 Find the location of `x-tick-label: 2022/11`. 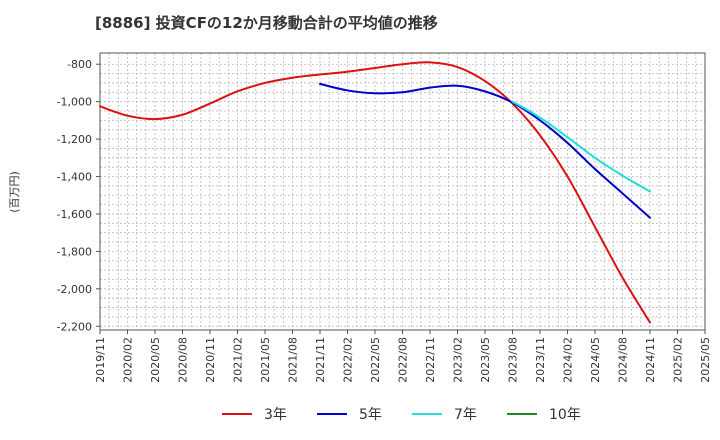

x-tick-label: 2022/11 is located at coordinates (430, 360).